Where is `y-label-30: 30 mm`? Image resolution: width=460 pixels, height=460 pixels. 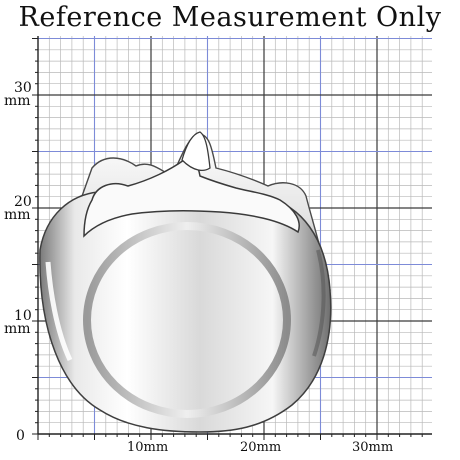
y-label-30: 30 mm is located at coordinates (18, 94).